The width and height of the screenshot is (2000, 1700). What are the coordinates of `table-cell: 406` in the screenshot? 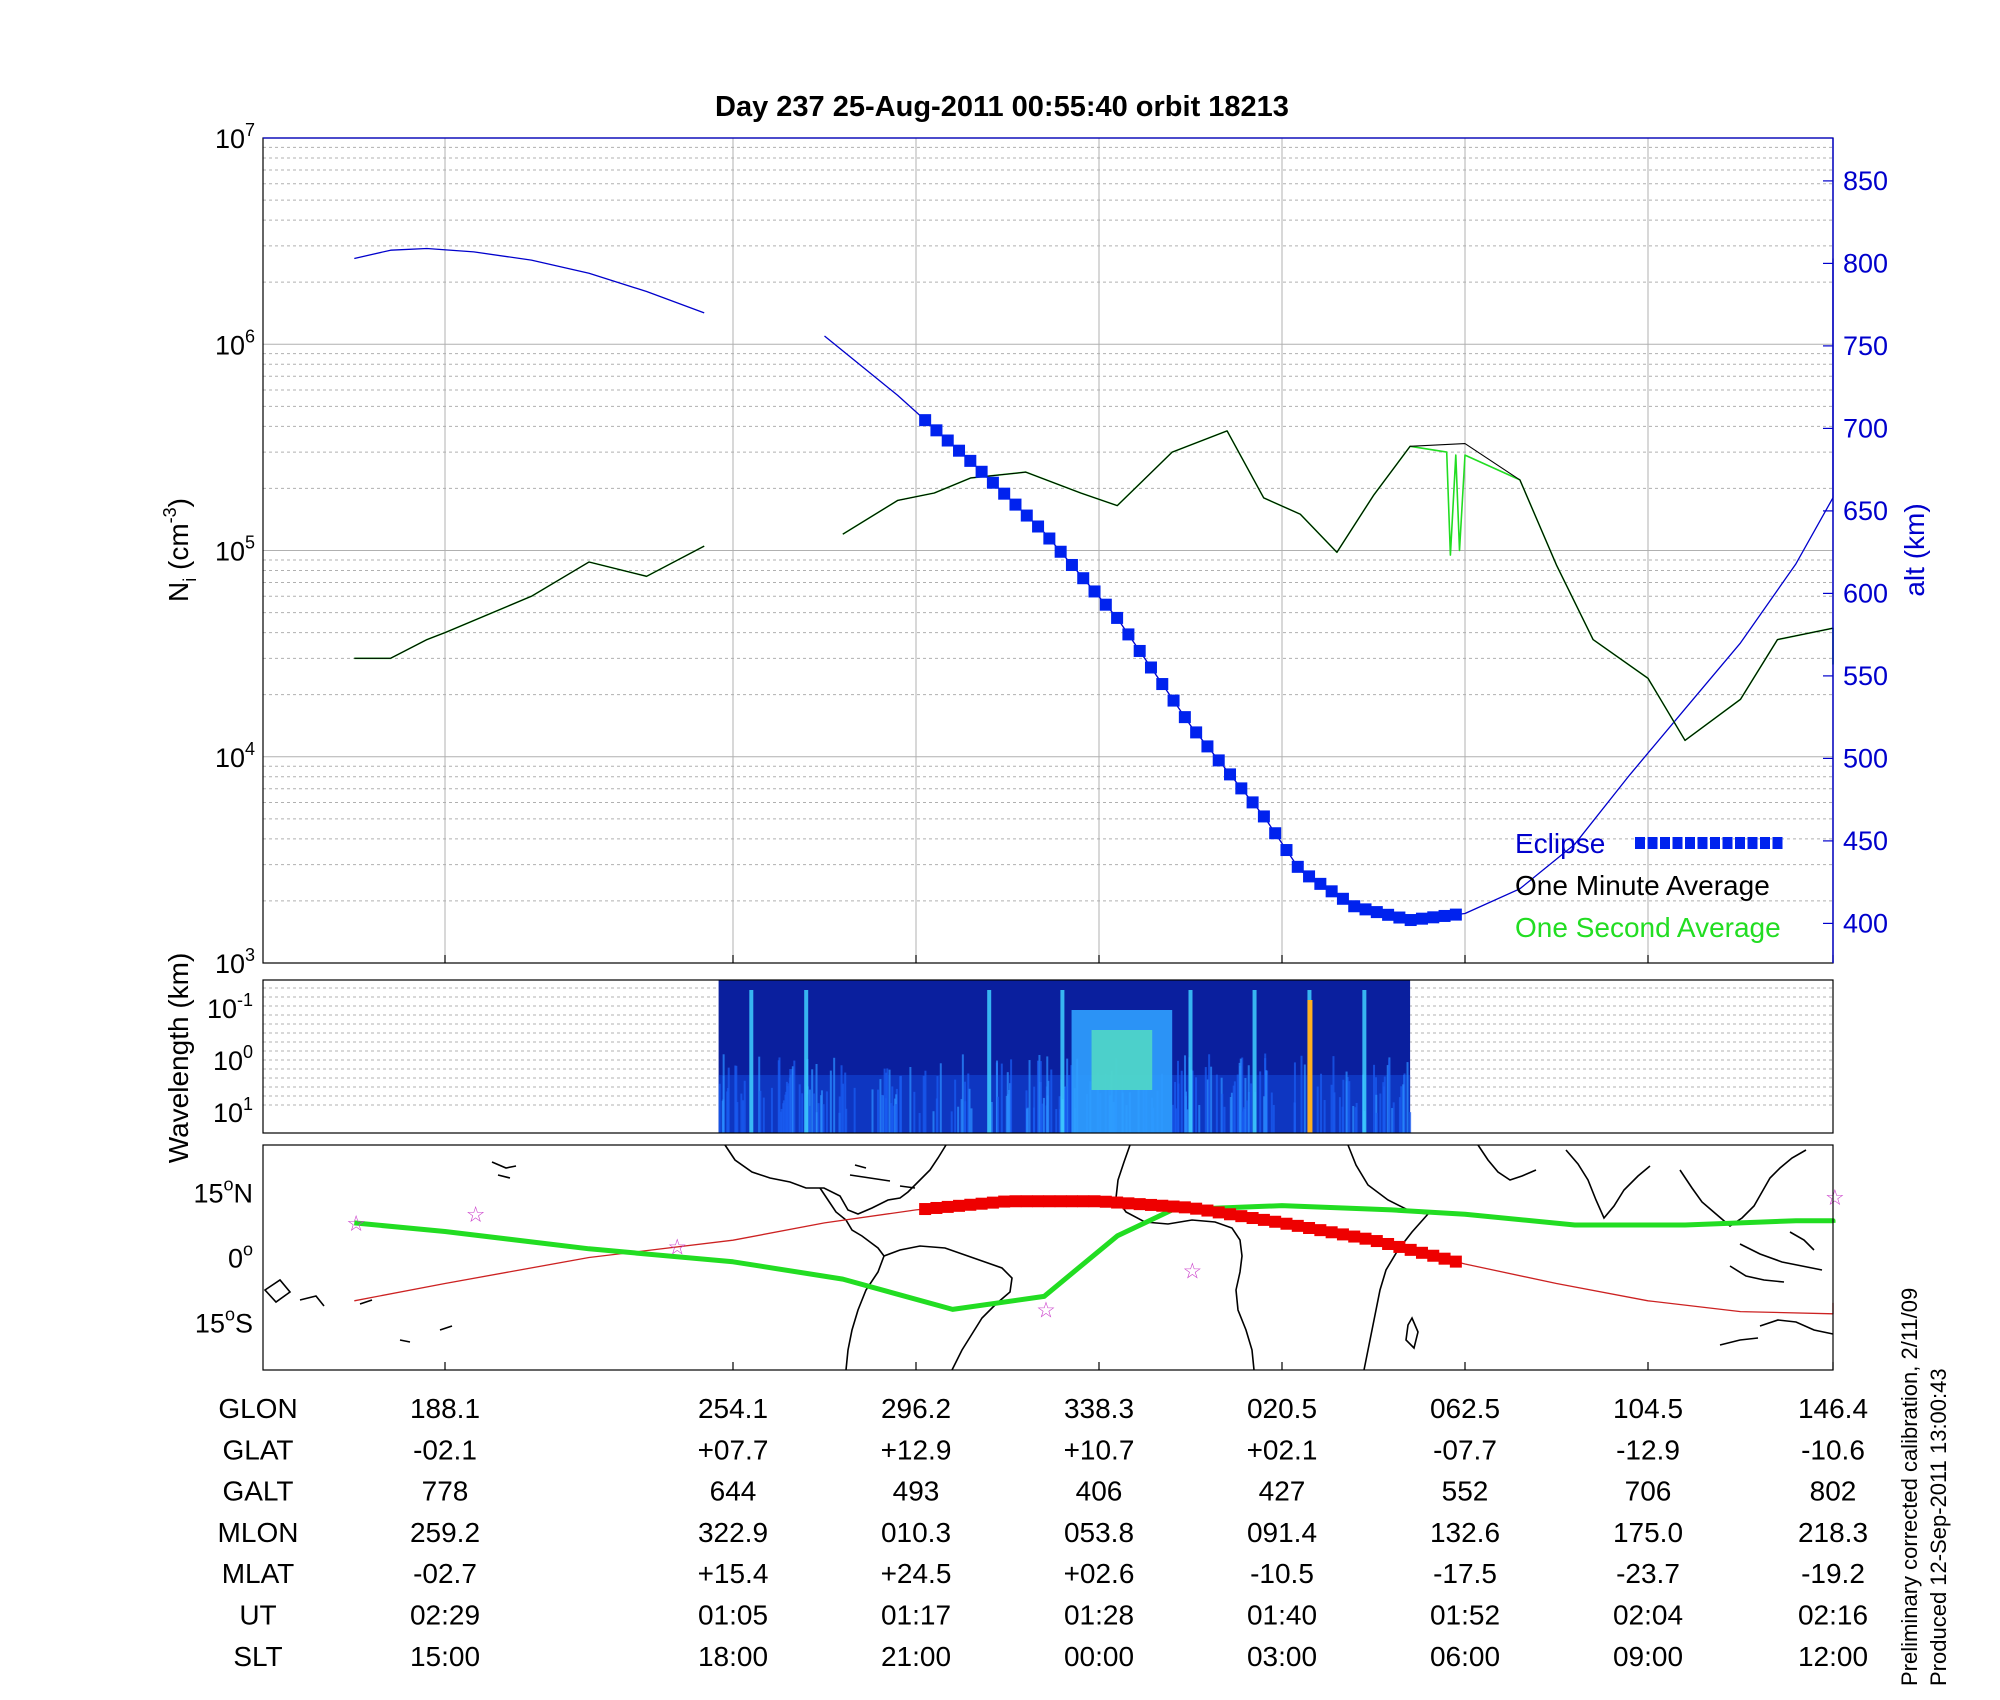 It's located at (1099, 1491).